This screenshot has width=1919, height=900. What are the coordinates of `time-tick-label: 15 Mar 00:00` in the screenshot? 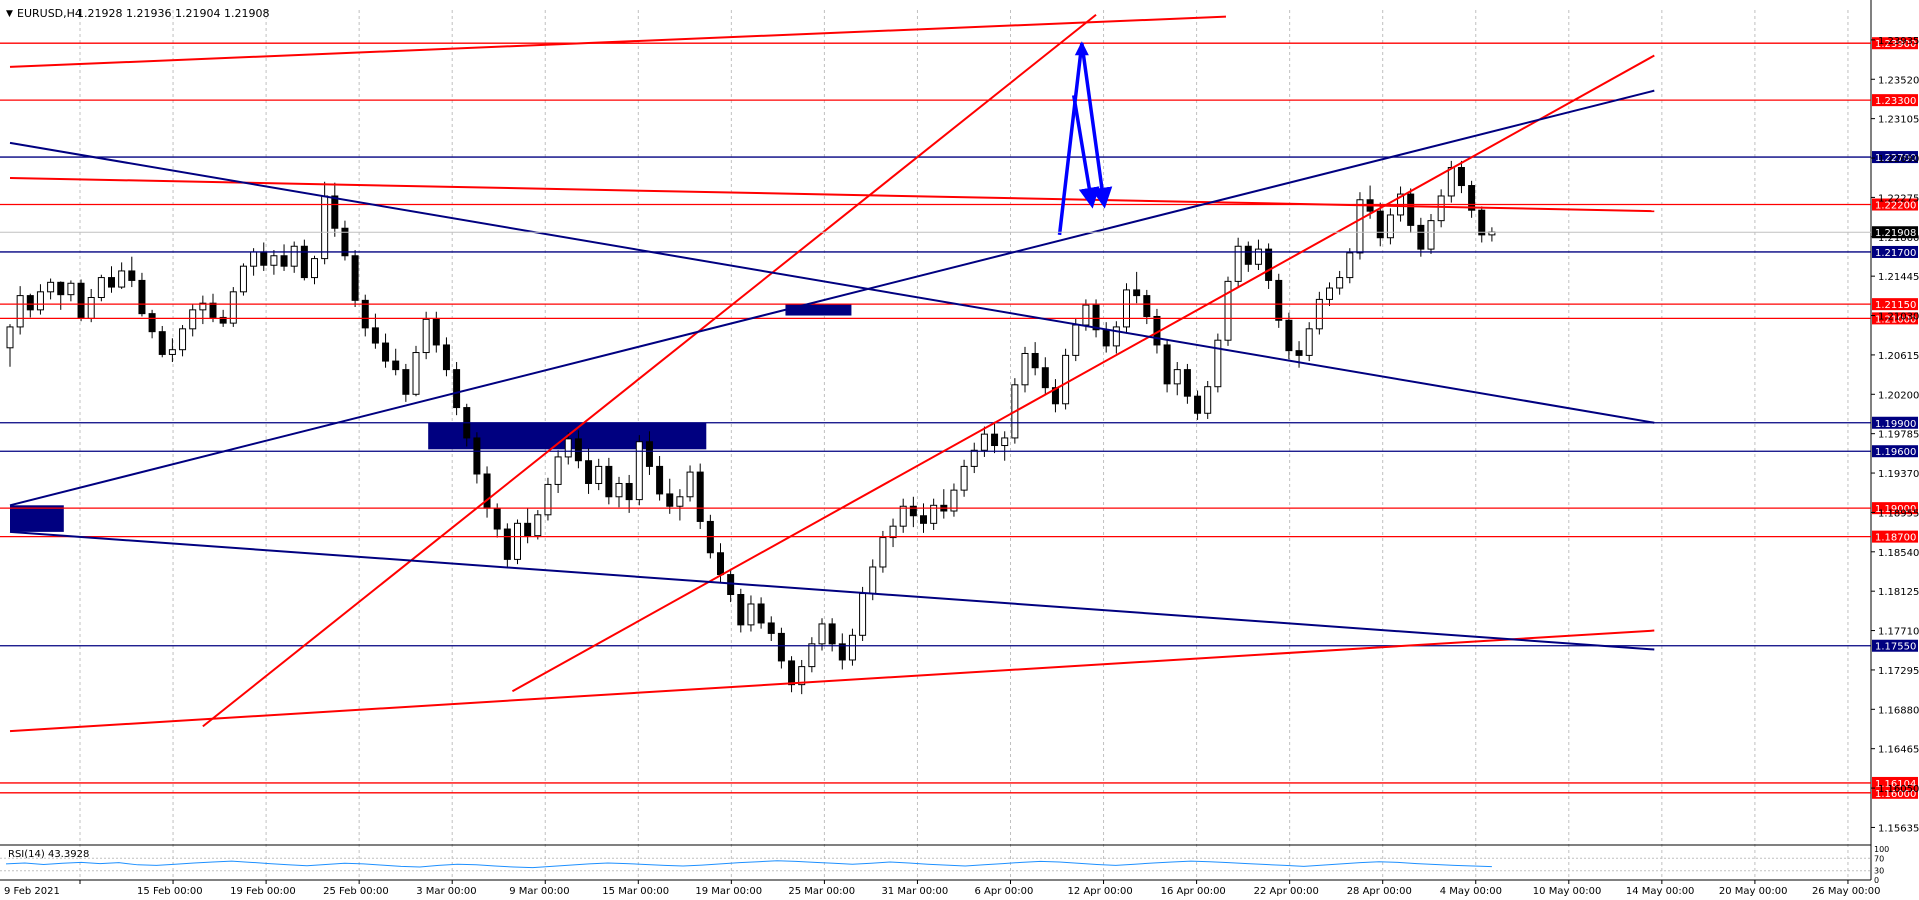 It's located at (635, 891).